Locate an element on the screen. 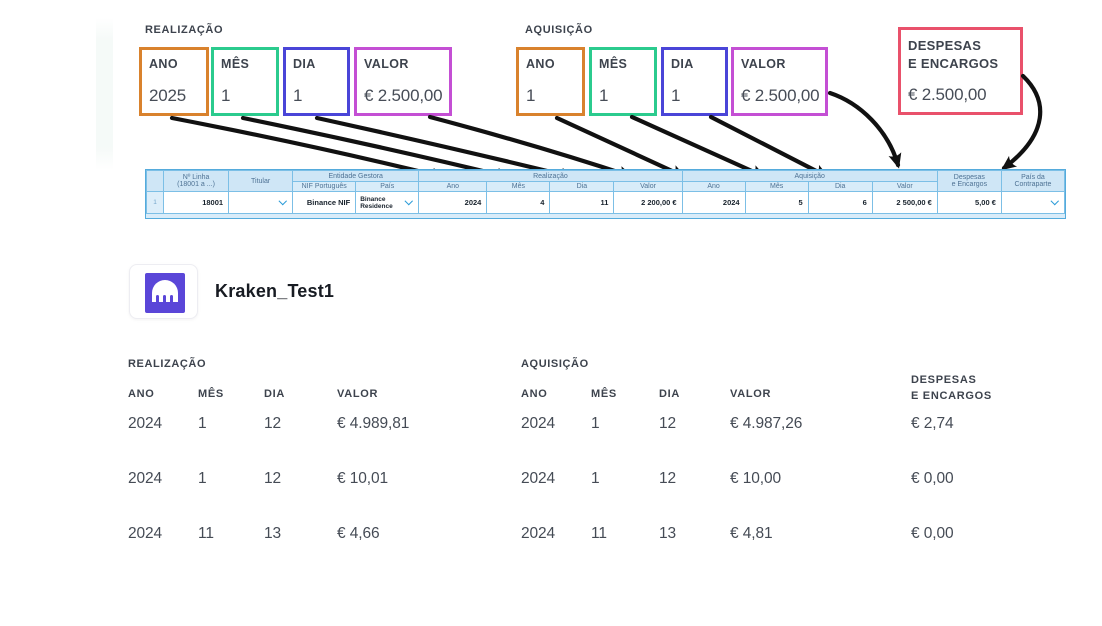 The width and height of the screenshot is (1102, 626). results-cell: € 4,81 is located at coordinates (751, 533).